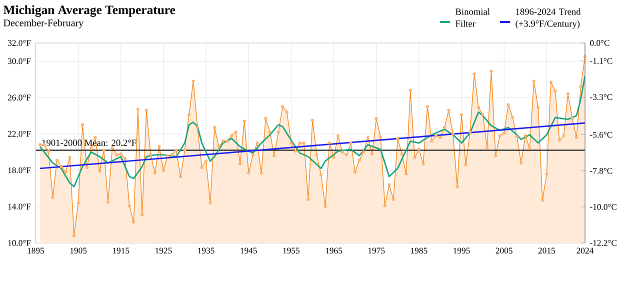 The image size is (624, 281). I want to click on y2-tick-label: -12.2°C, so click(603, 243).